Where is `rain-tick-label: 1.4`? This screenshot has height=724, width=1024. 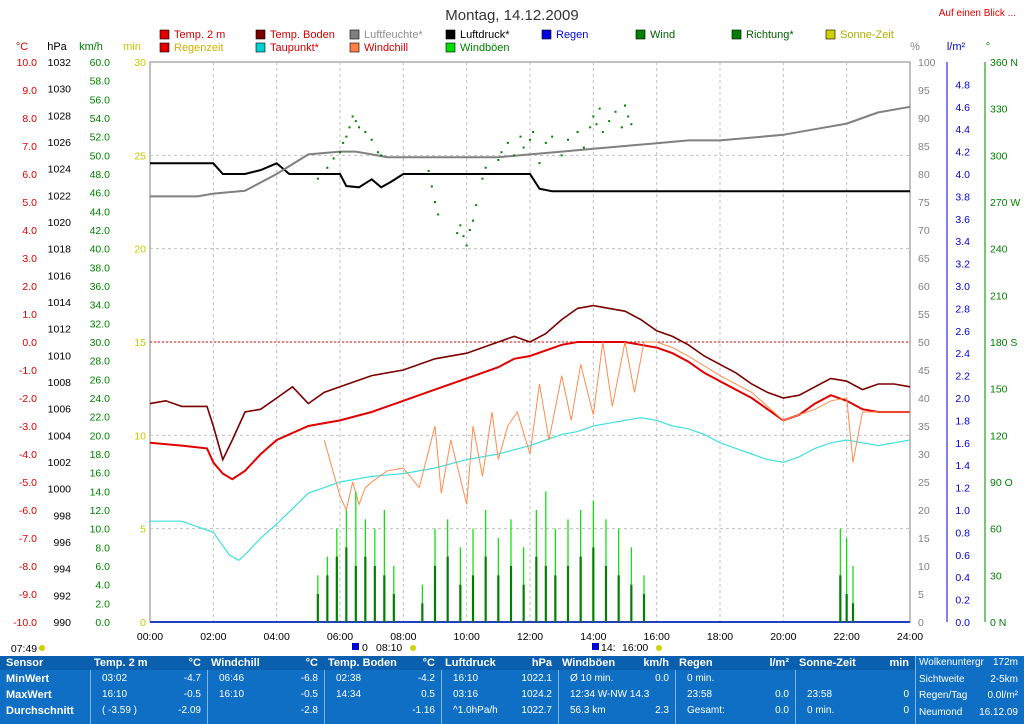
rain-tick-label: 1.4 is located at coordinates (962, 466).